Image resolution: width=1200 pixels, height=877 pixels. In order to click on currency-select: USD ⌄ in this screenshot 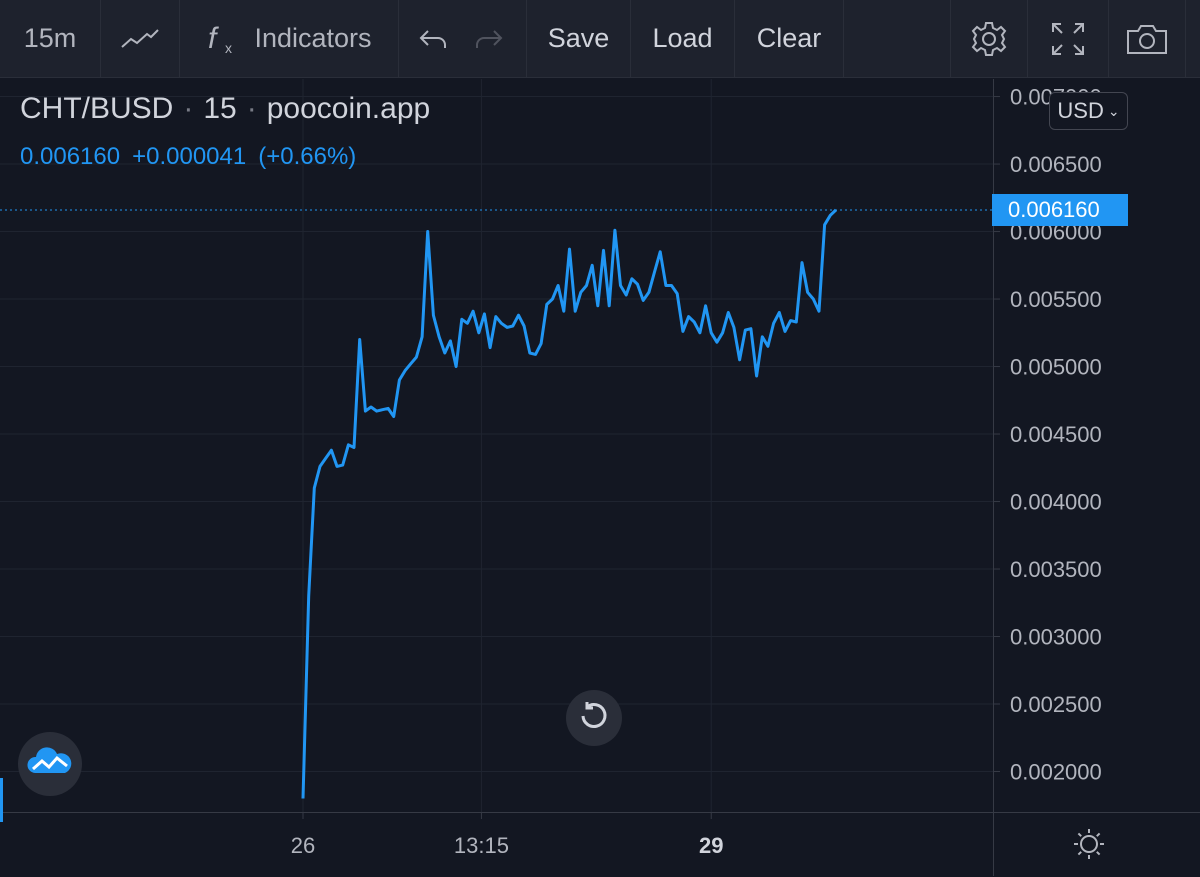, I will do `click(1088, 111)`.